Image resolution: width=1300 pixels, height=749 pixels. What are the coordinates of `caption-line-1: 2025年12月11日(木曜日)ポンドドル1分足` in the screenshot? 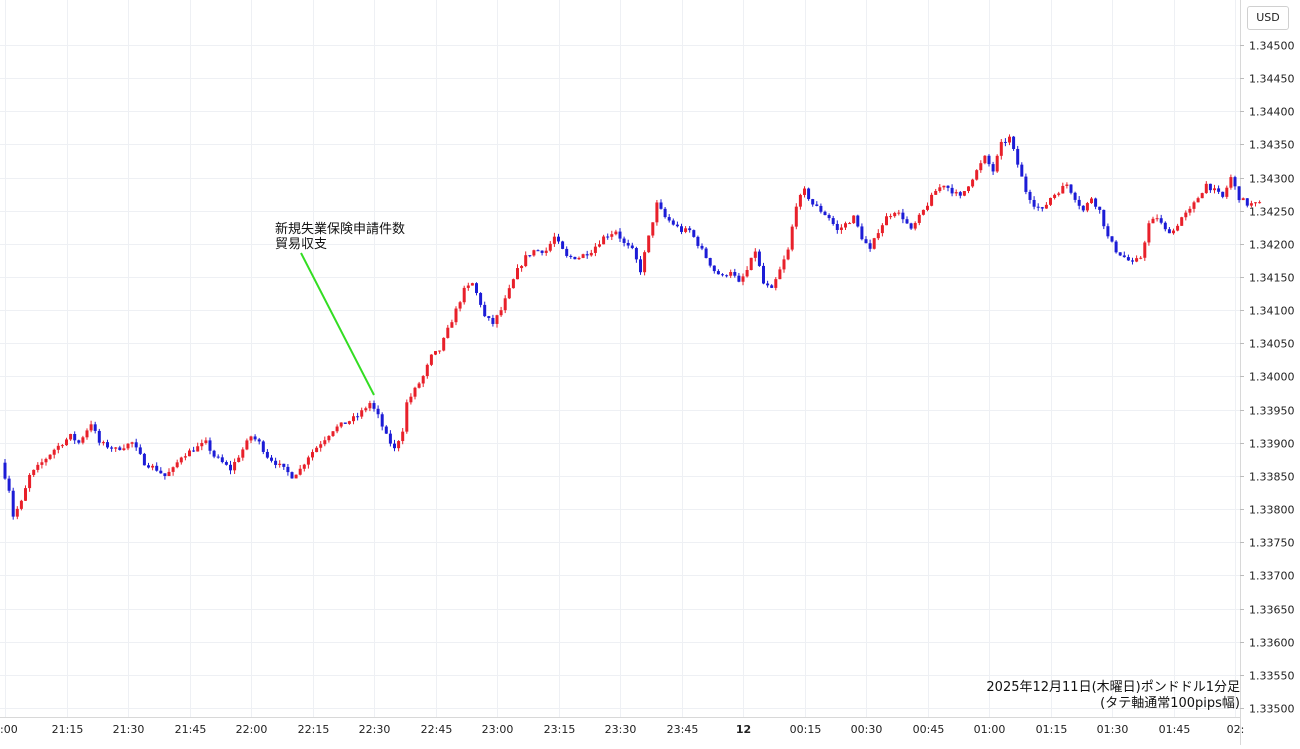 It's located at (1113, 687).